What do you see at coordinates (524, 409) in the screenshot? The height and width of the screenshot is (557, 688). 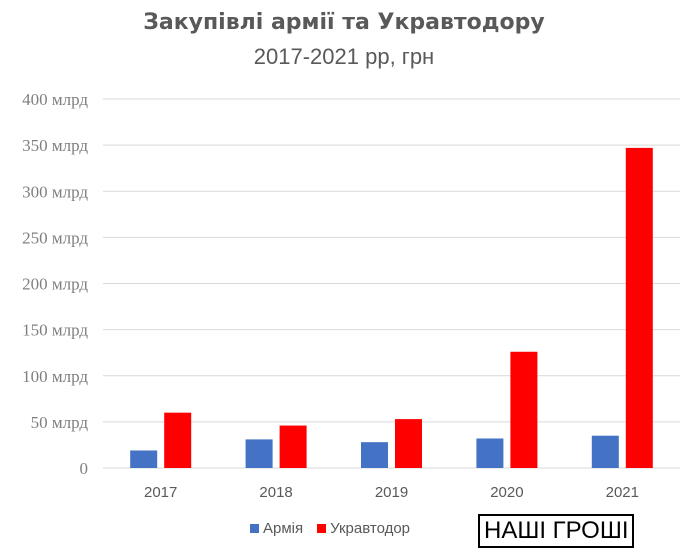 I see `bar-ukravtodor-2020` at bounding box center [524, 409].